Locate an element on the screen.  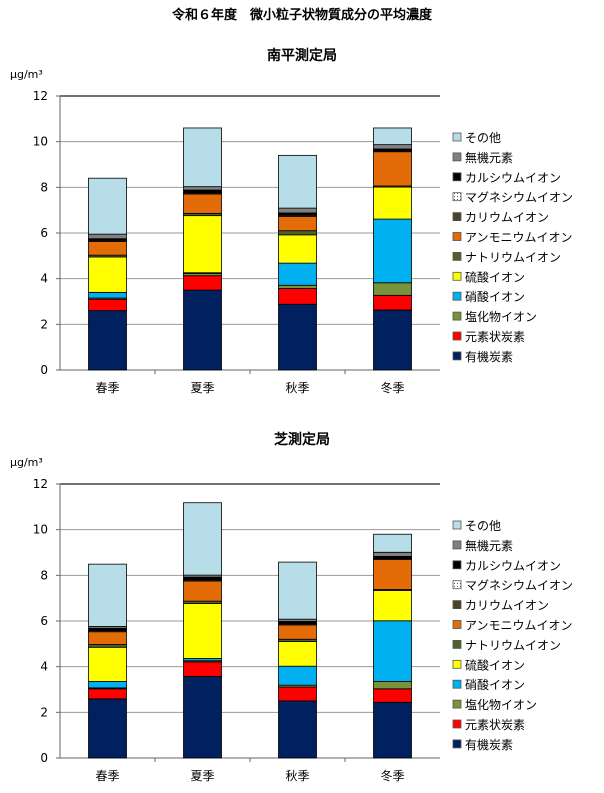
legend-label: 無機元素 is located at coordinates (489, 545).